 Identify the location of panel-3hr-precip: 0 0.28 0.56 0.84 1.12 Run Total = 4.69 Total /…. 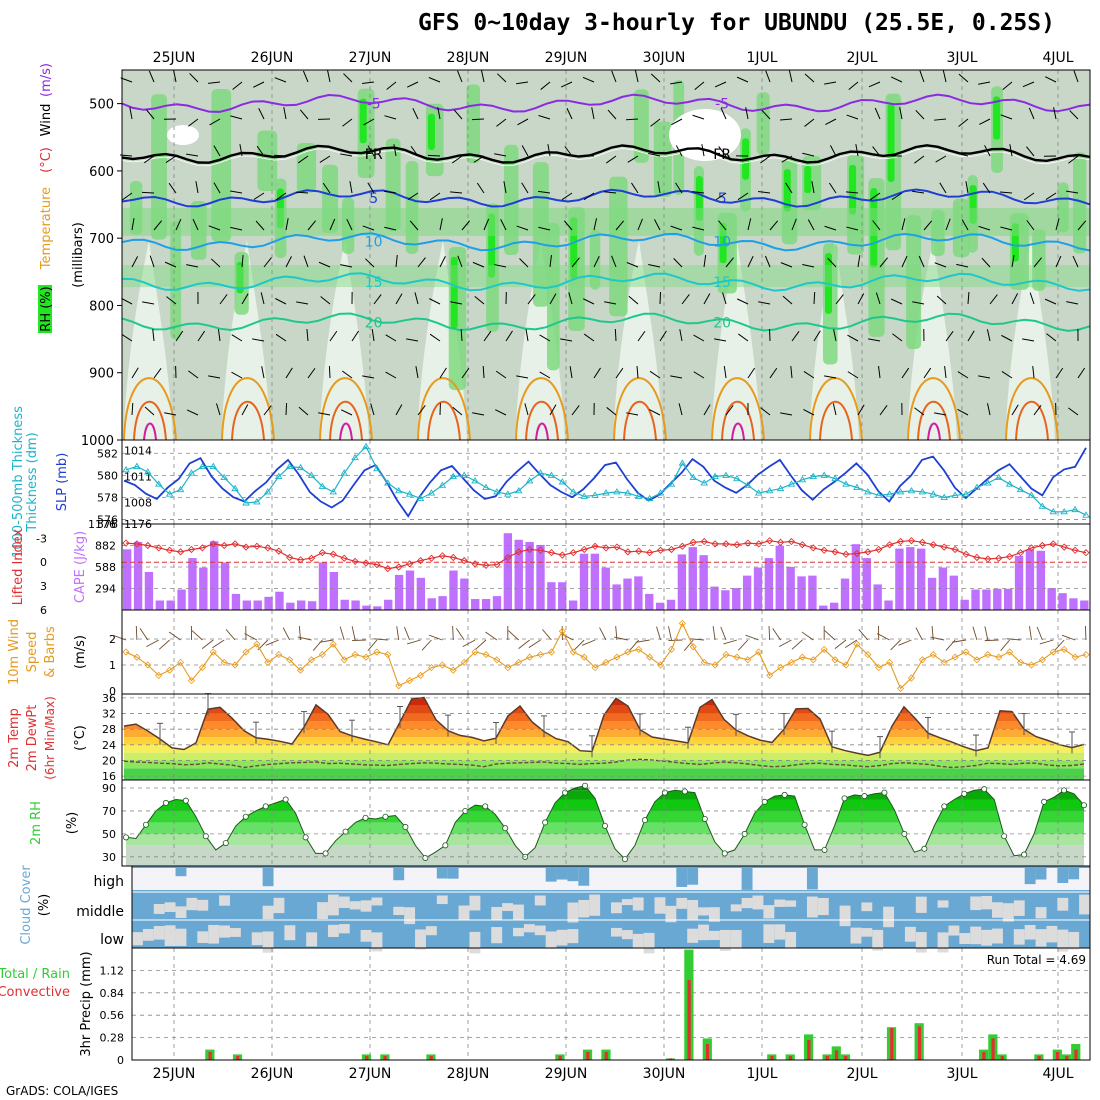
(545, 1007).